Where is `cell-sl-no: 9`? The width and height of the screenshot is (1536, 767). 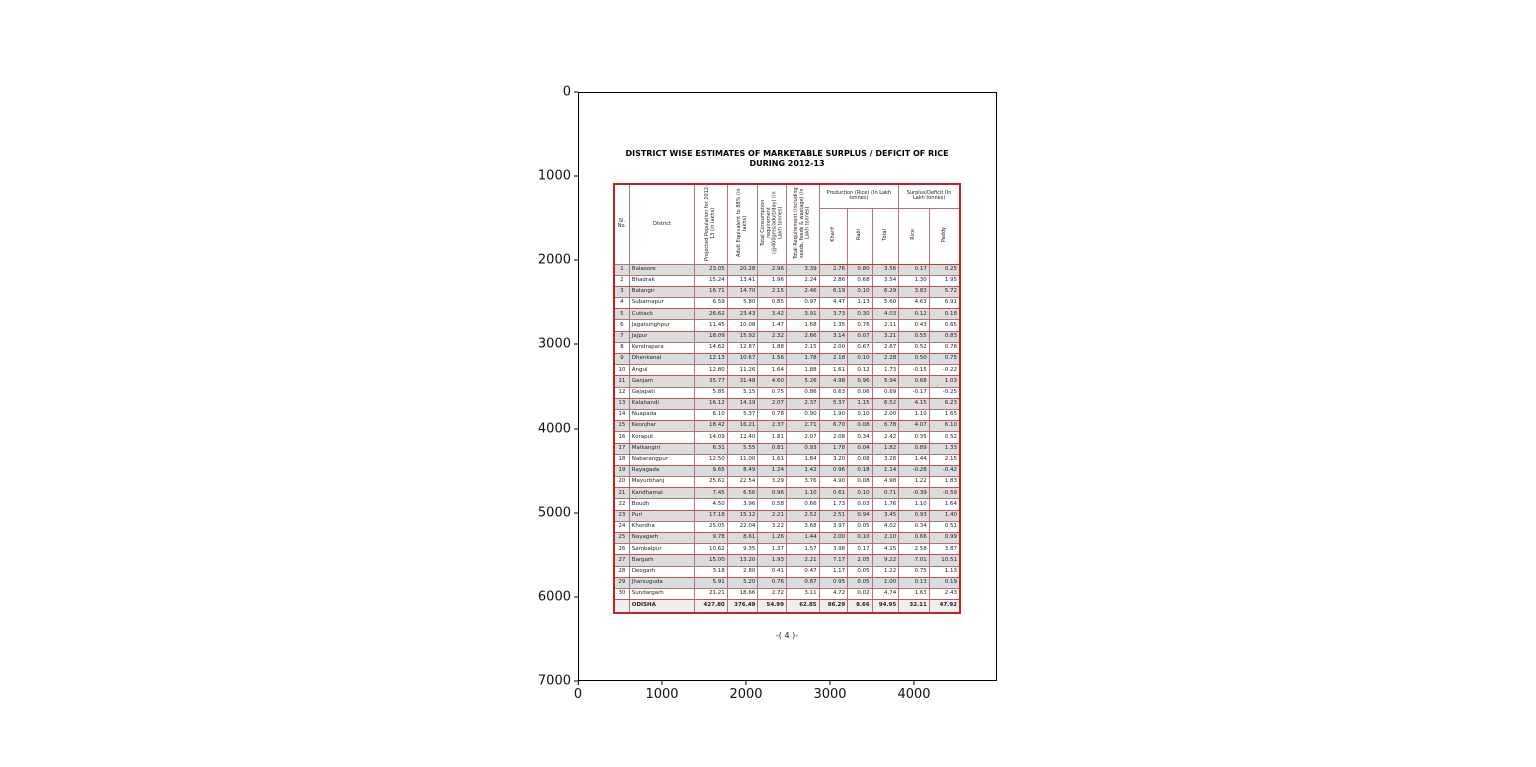
cell-sl-no: 9 is located at coordinates (621, 359).